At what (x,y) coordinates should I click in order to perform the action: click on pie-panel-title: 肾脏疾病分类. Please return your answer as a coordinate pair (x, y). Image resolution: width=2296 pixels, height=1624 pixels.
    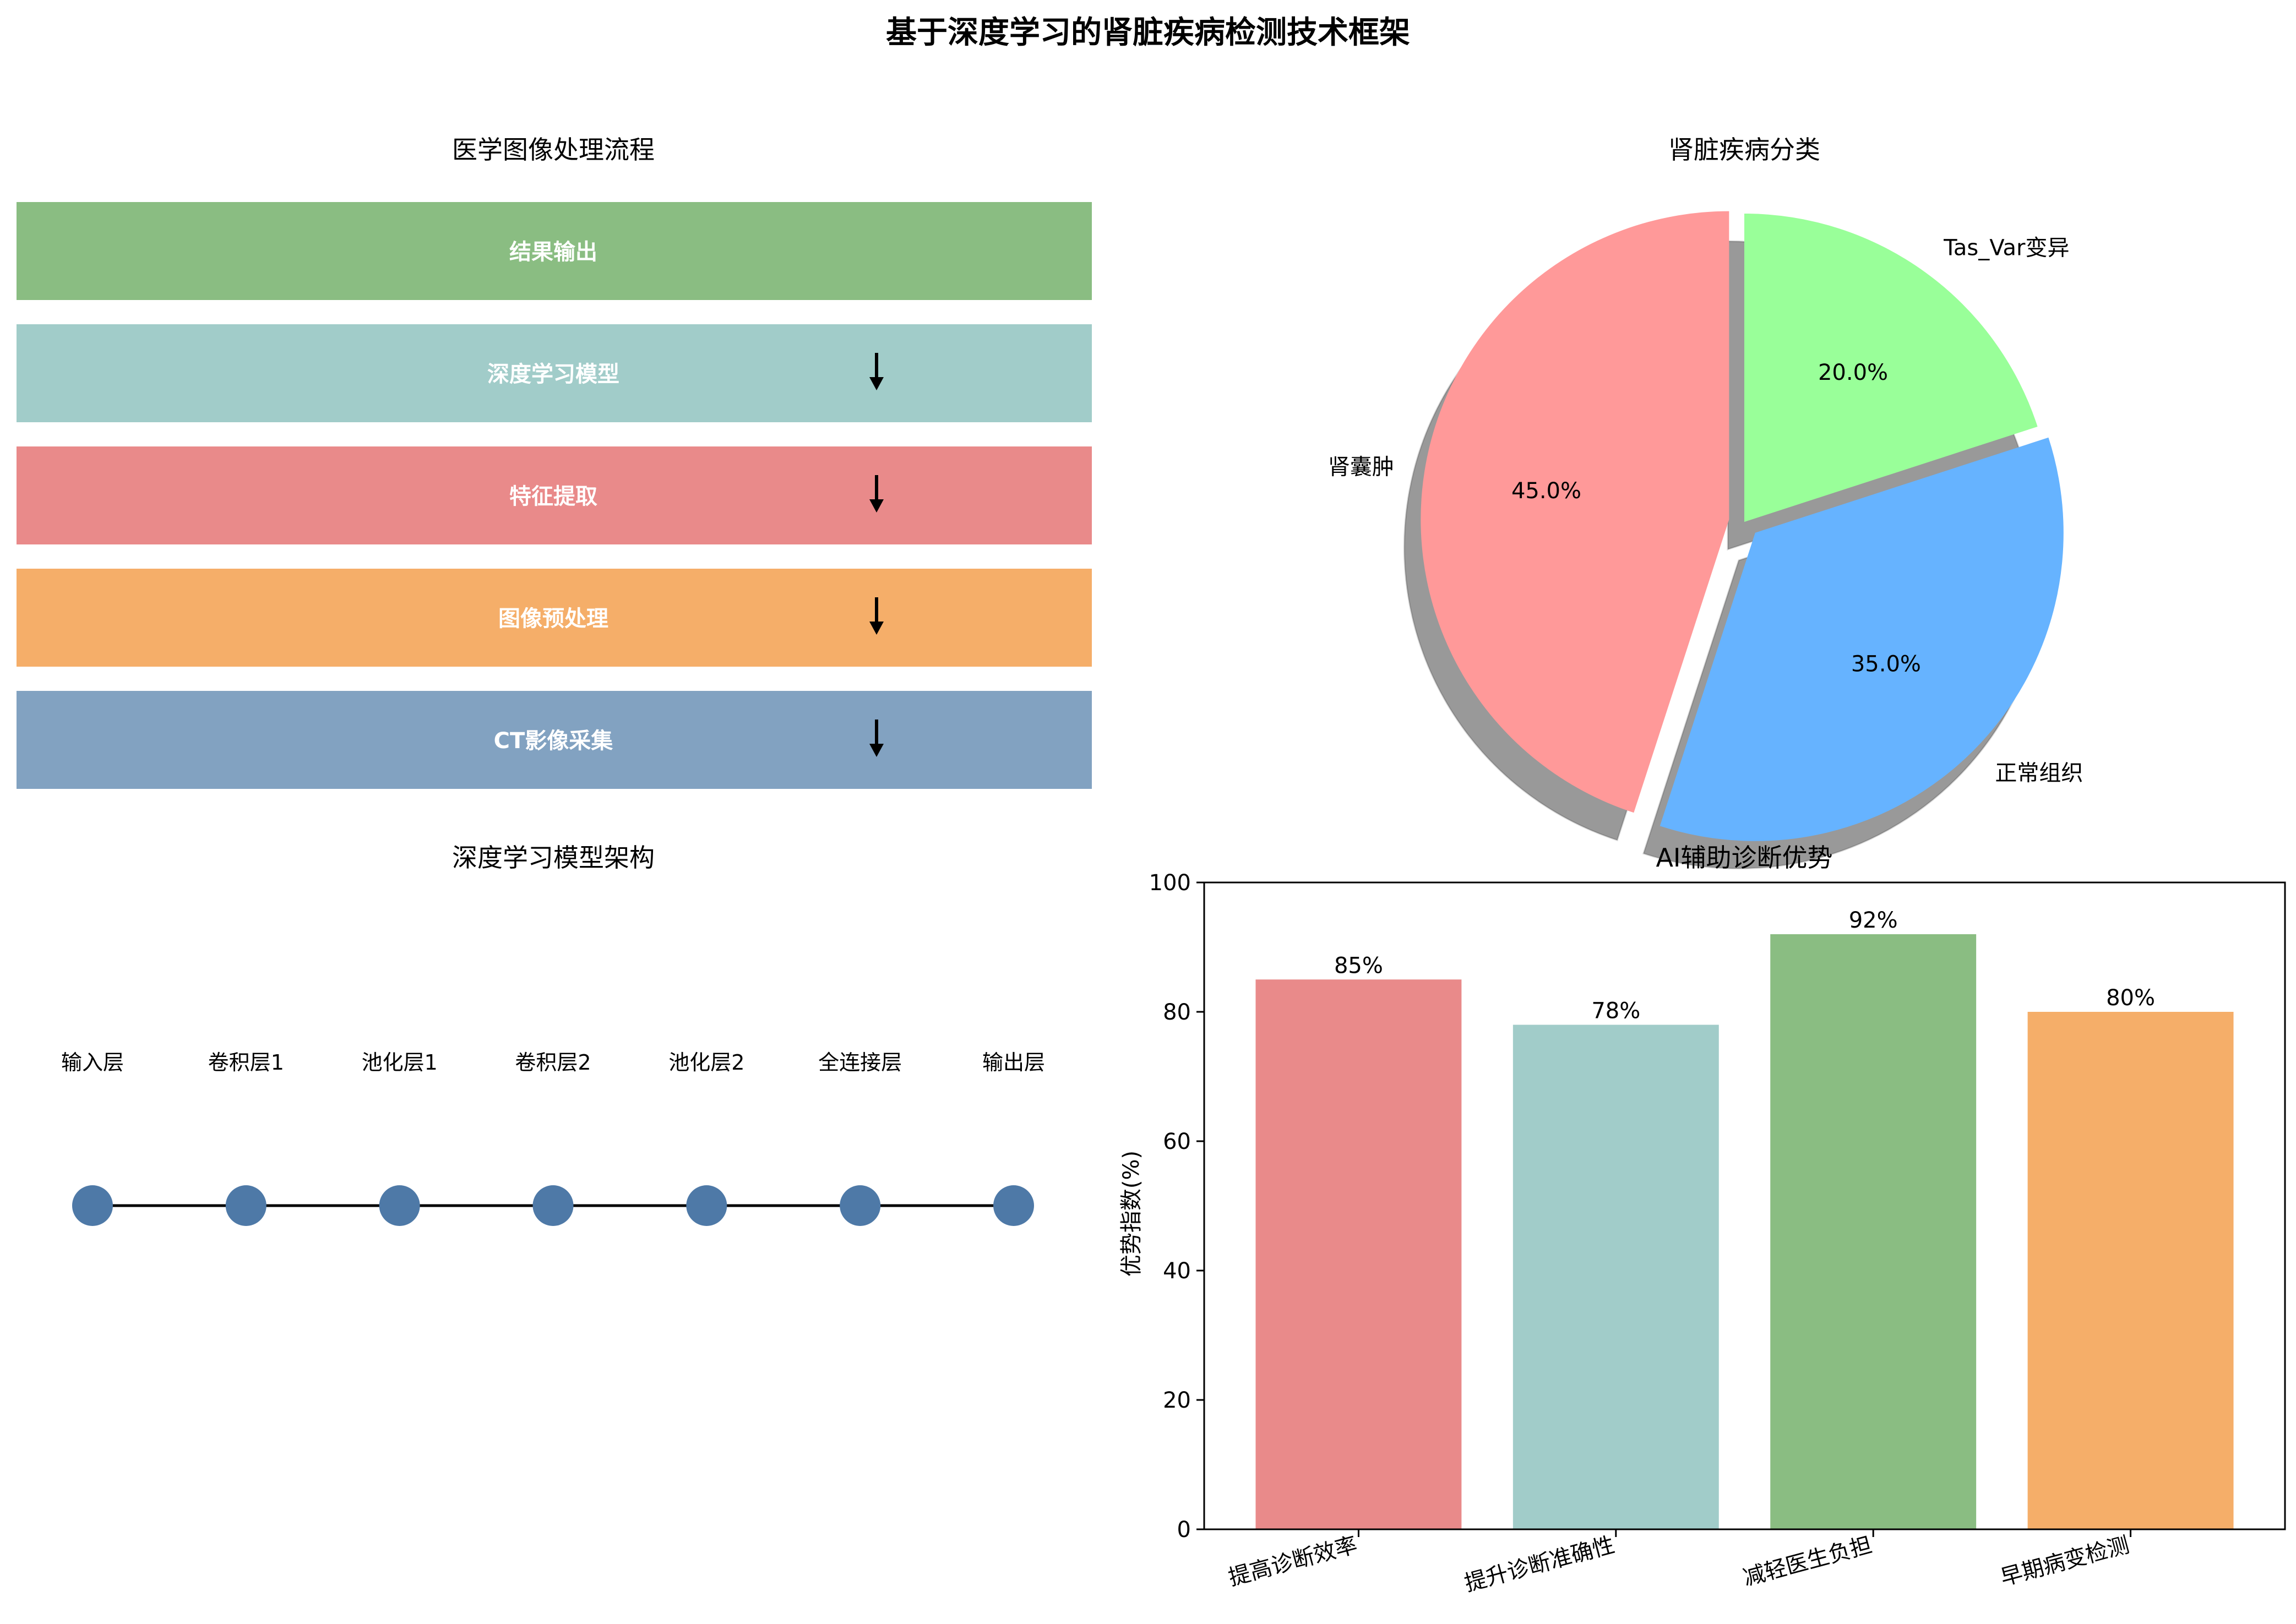
    Looking at the image, I should click on (1744, 150).